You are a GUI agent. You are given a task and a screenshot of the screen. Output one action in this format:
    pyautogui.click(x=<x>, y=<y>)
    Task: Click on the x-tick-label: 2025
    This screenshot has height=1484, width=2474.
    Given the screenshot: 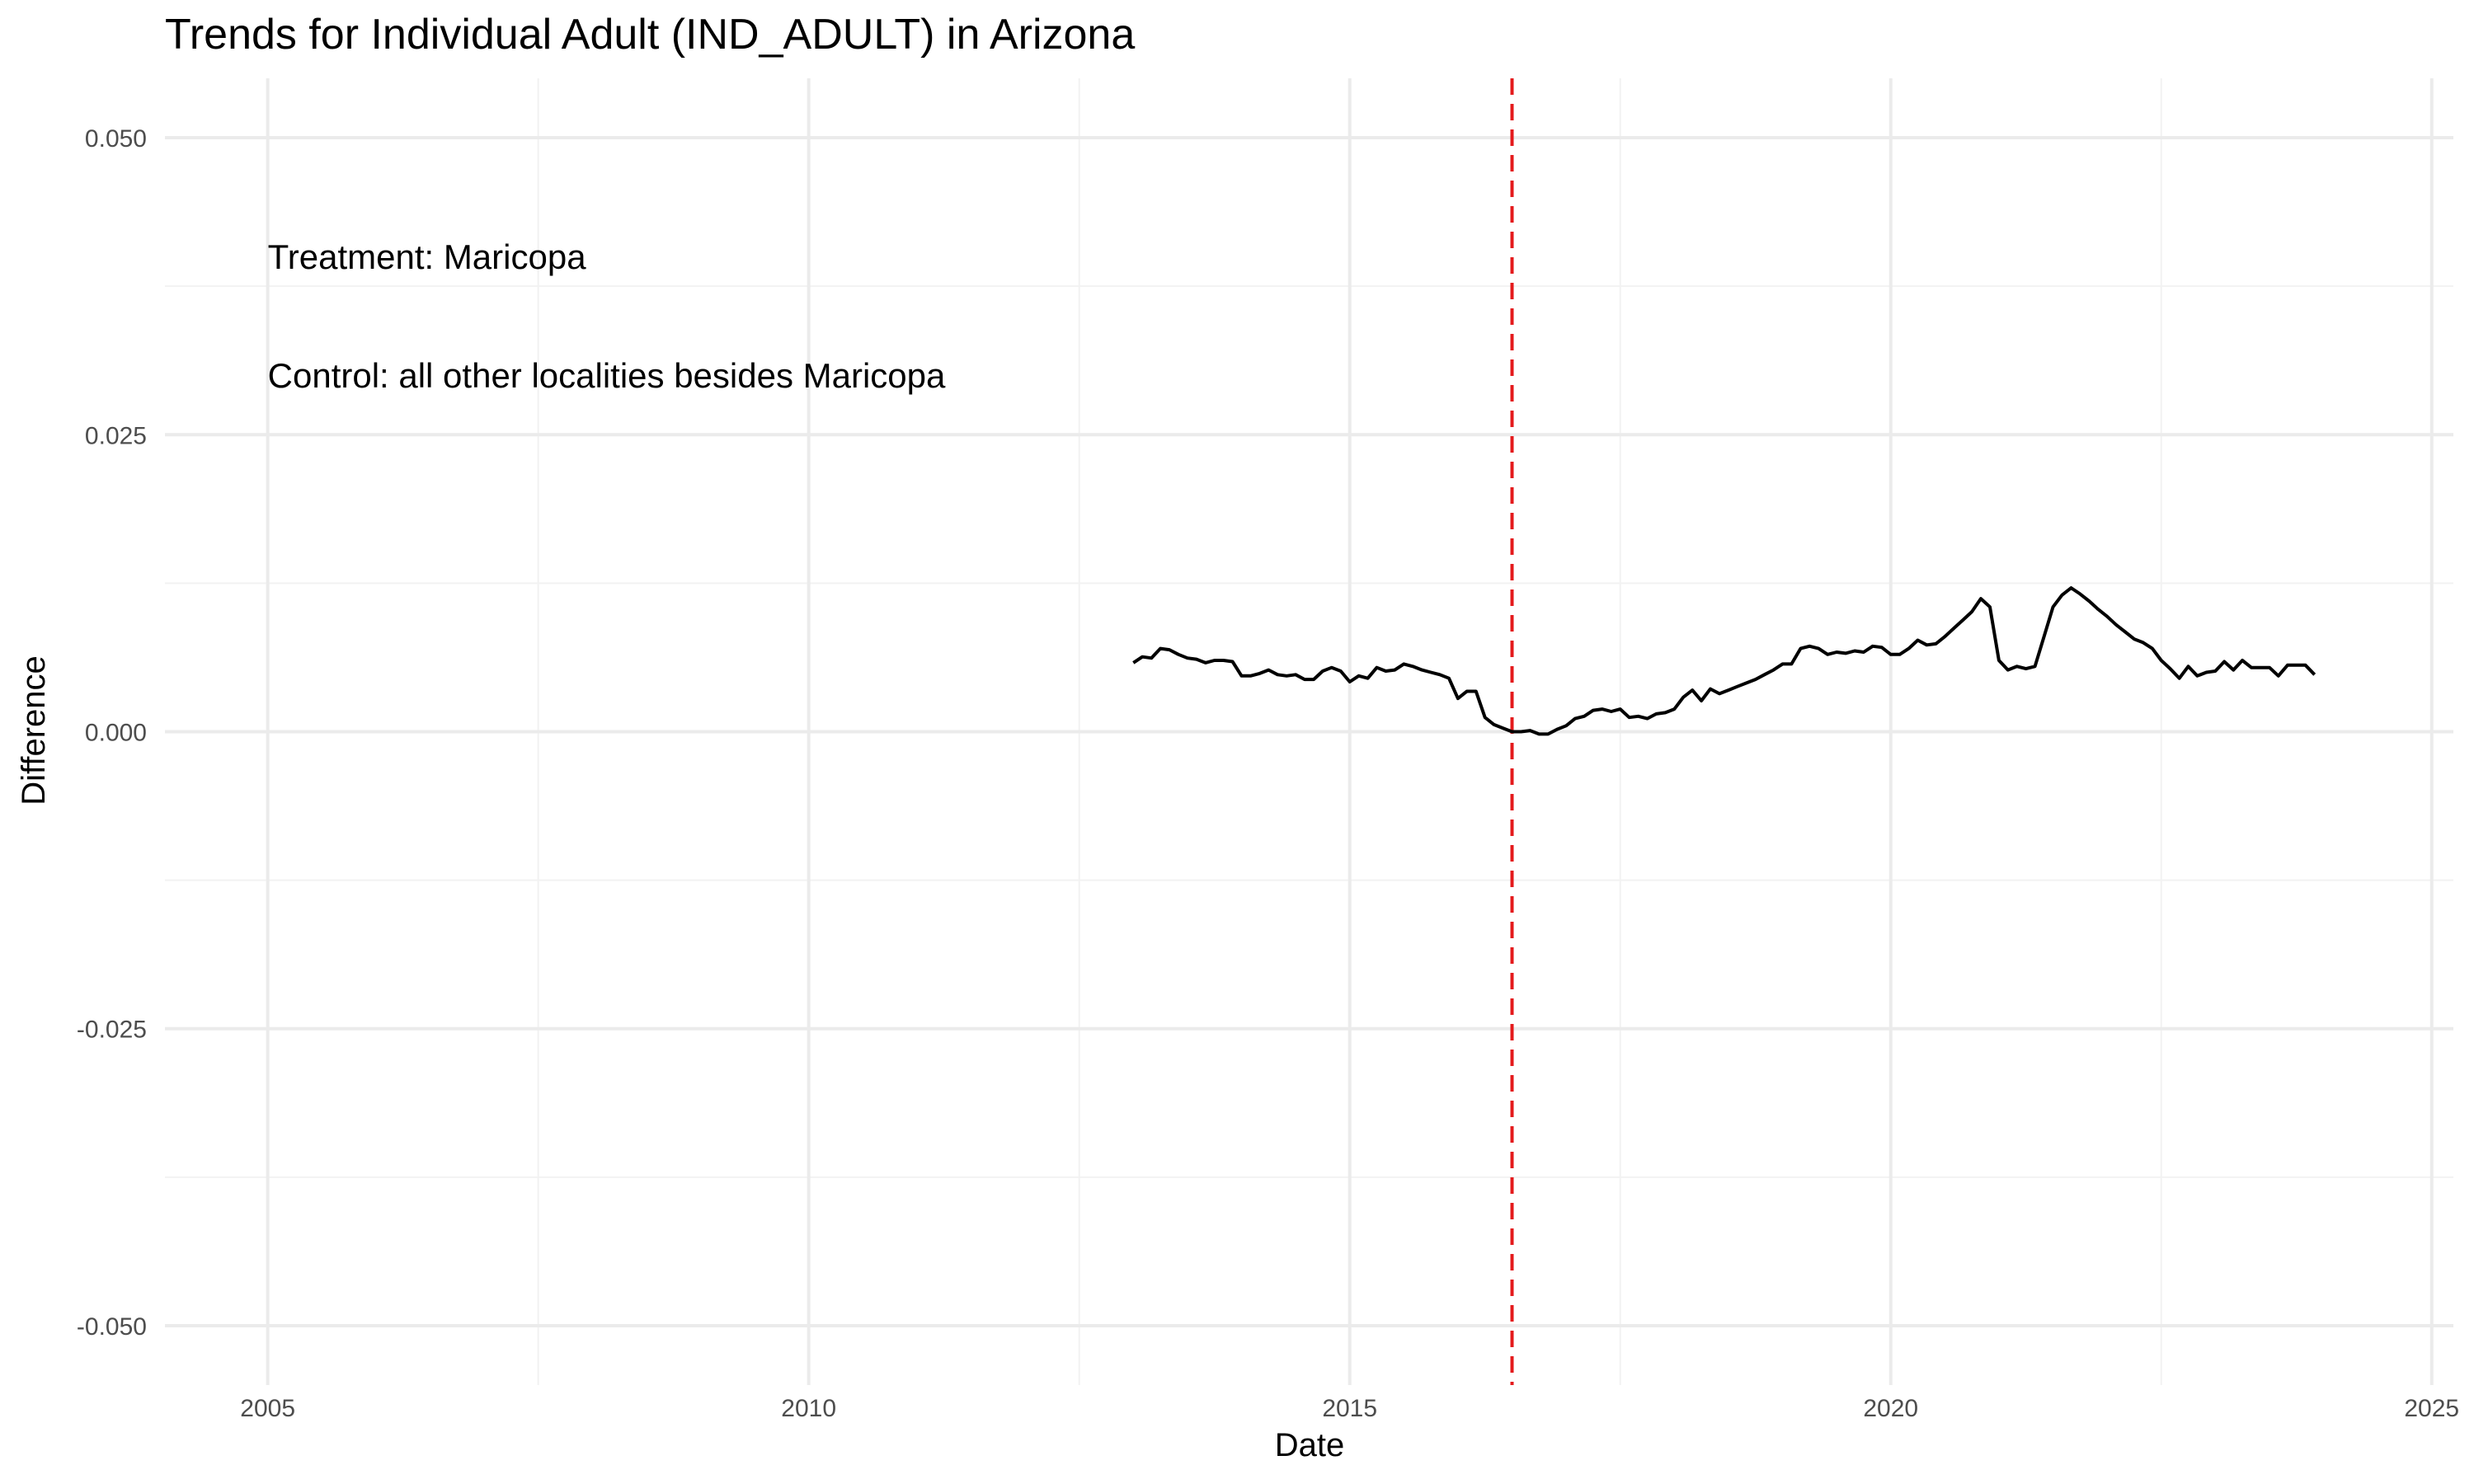 What is the action you would take?
    pyautogui.click(x=2431, y=1408)
    